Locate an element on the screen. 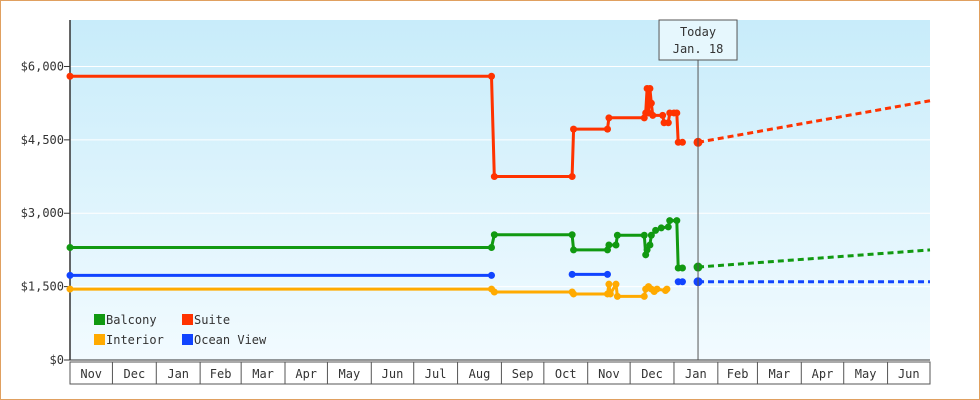  legend-swatch-balcony is located at coordinates (99, 319).